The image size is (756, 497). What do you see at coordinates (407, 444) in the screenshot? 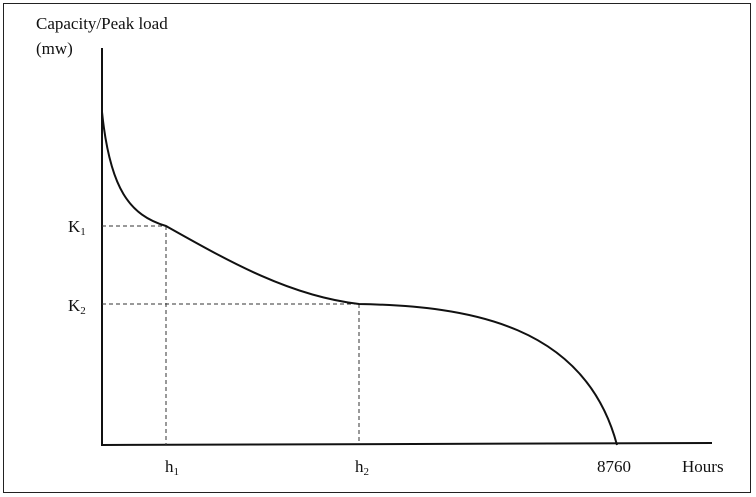
I see `x-axis` at bounding box center [407, 444].